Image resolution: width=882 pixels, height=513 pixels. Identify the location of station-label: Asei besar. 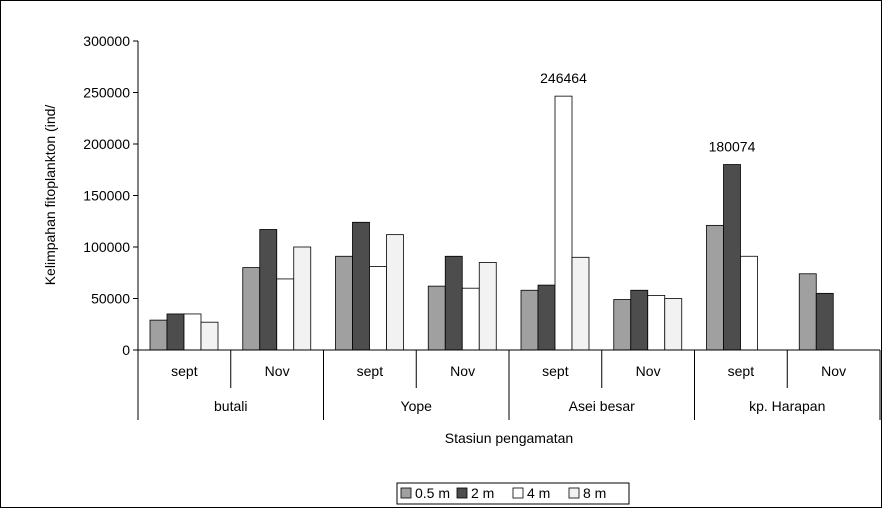
(602, 406).